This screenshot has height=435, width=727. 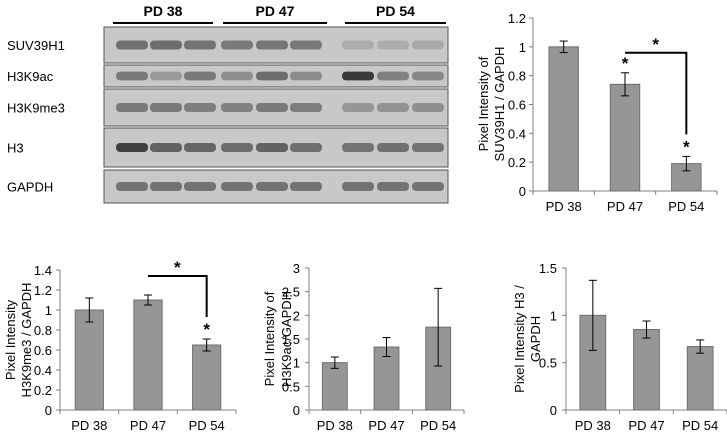 I want to click on blot-row-label: GAPDH, so click(x=30, y=187).